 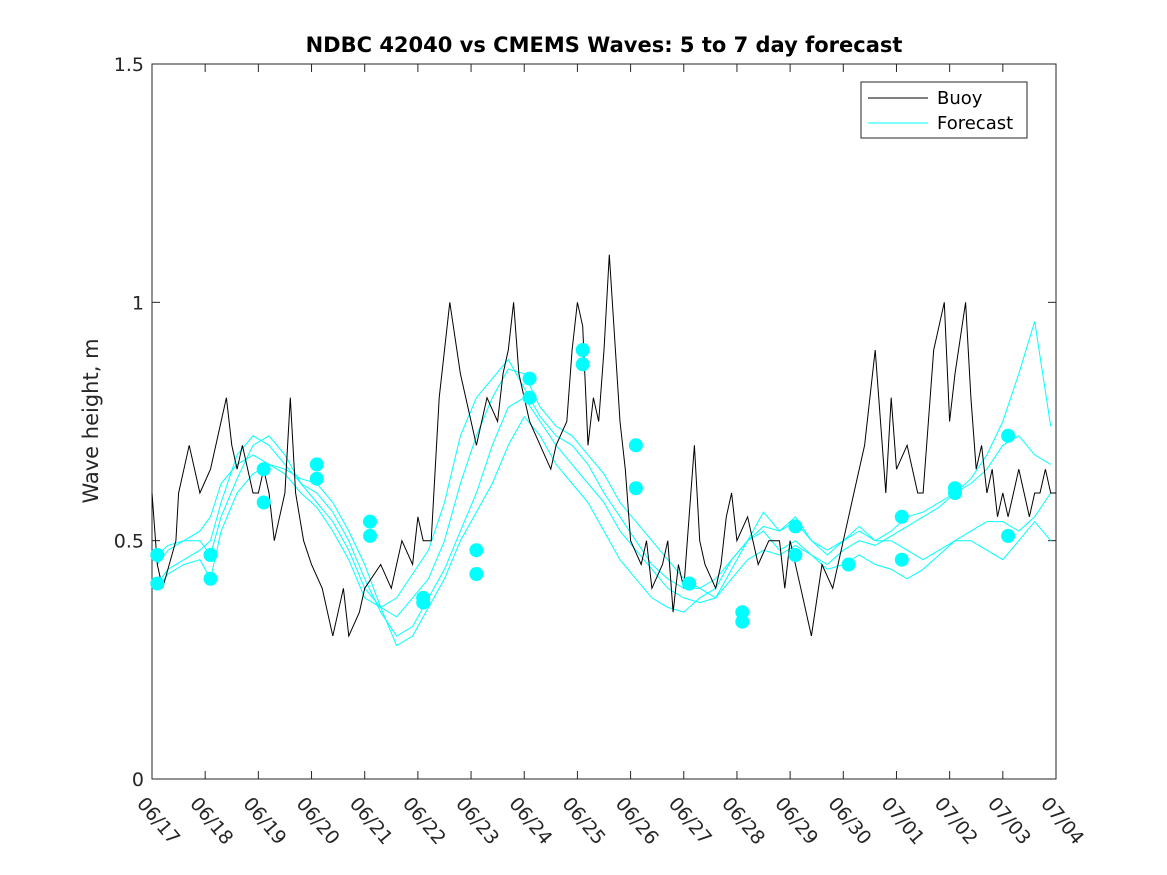 I want to click on y-tick-label: 0.5, so click(x=129, y=542).